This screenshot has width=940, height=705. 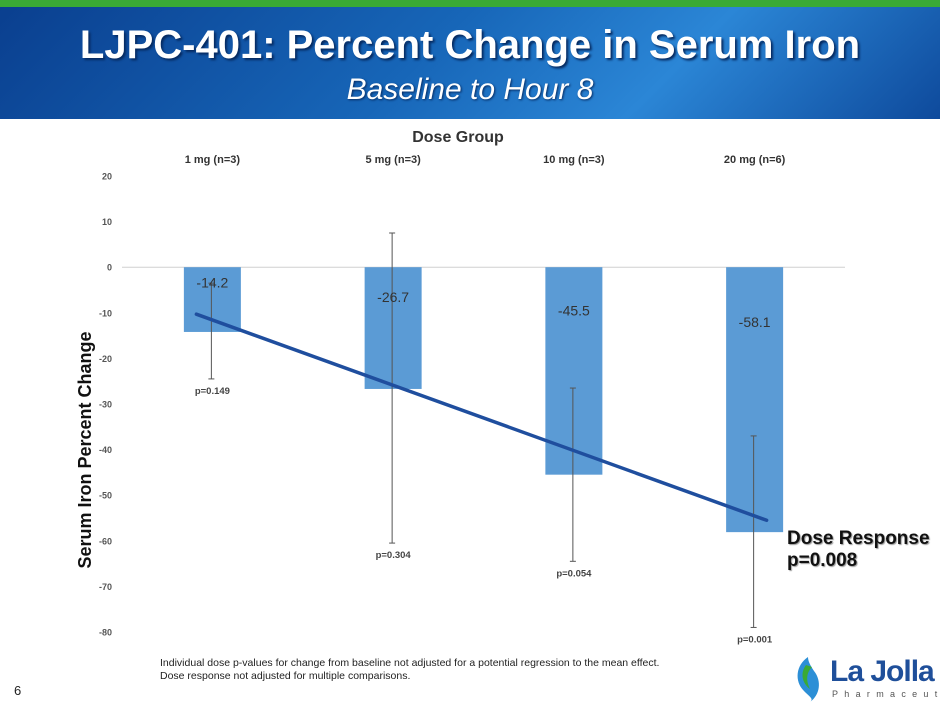 What do you see at coordinates (755, 639) in the screenshot?
I see `p-value-label: p=0.001` at bounding box center [755, 639].